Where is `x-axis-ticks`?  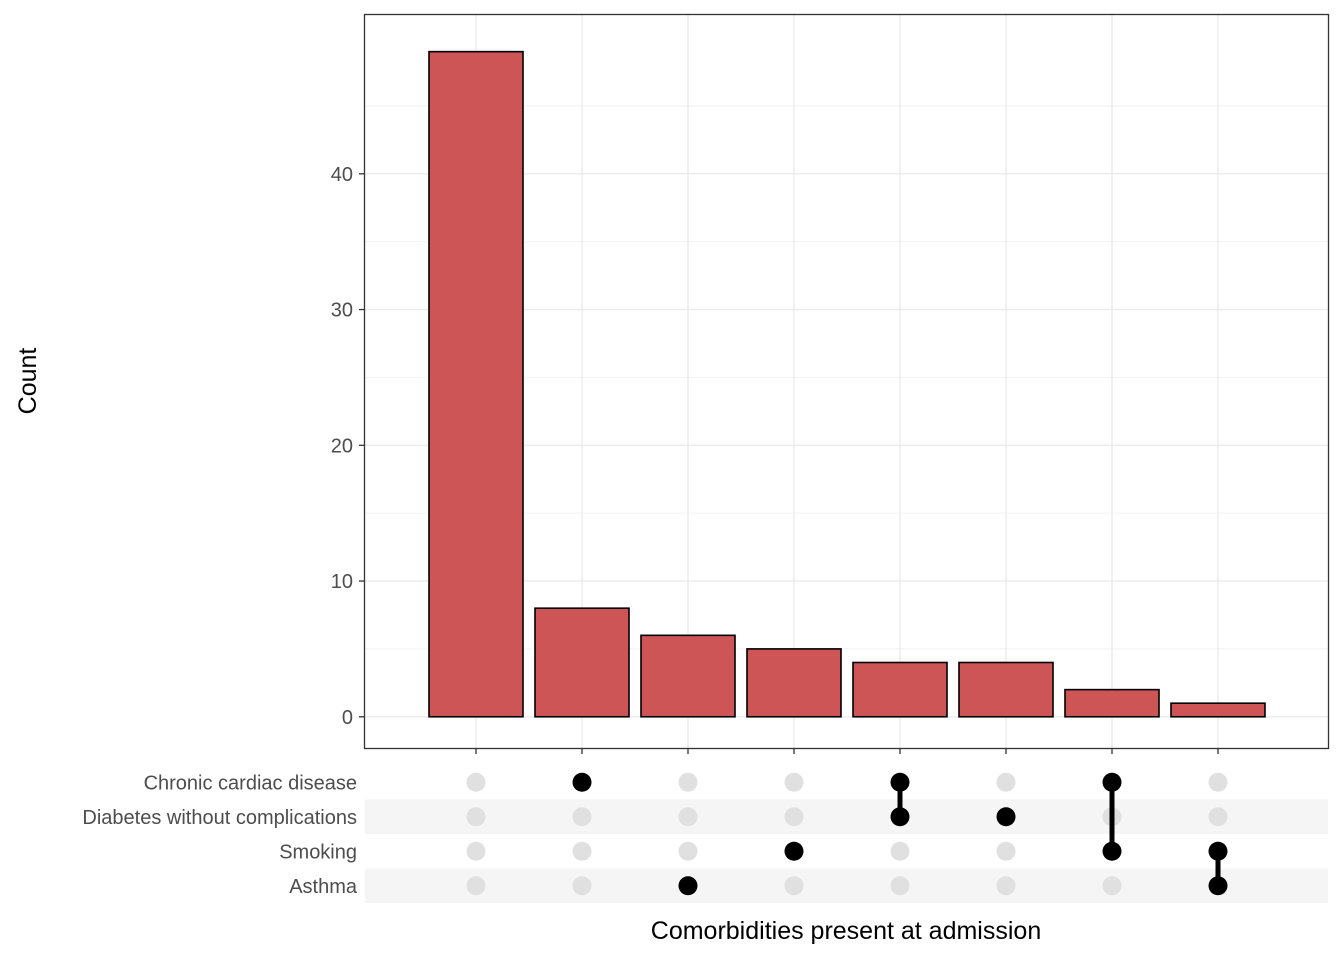 x-axis-ticks is located at coordinates (847, 751).